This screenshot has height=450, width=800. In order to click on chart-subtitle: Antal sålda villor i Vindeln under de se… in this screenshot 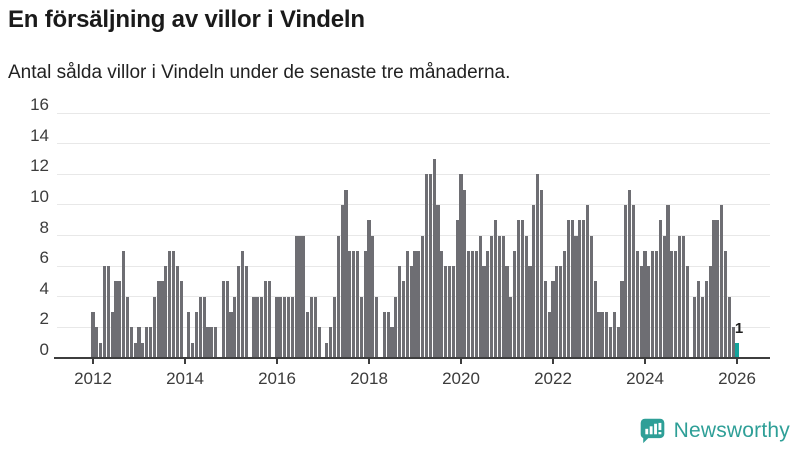, I will do `click(259, 72)`.